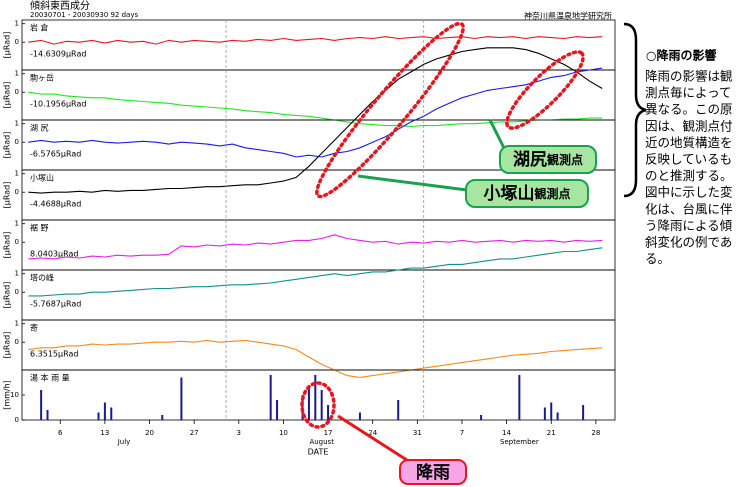 This screenshot has width=744, height=487. Describe the element at coordinates (595, 433) in the screenshot. I see `x-tick-label: 28` at that location.